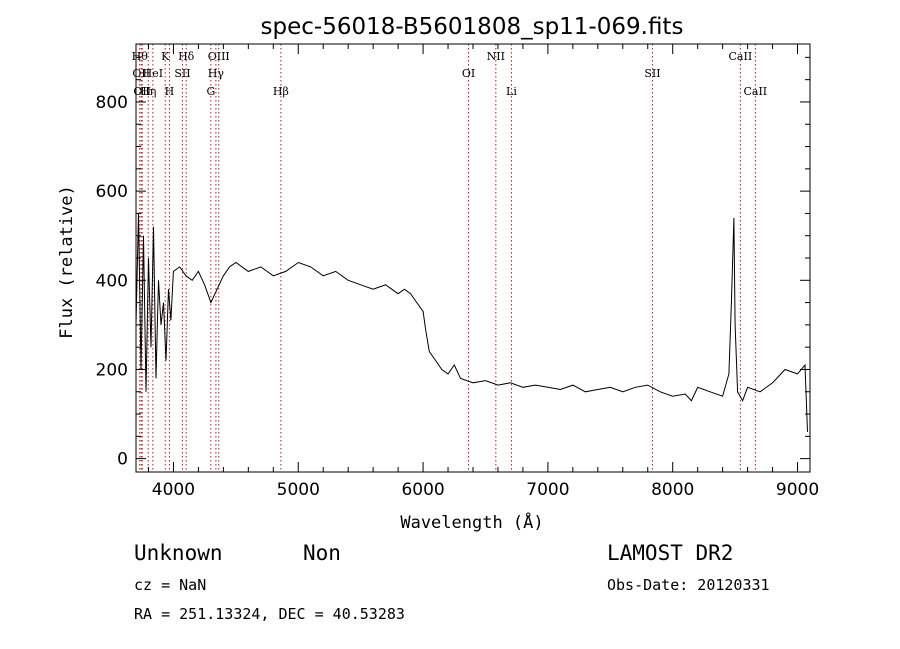  What do you see at coordinates (173, 490) in the screenshot?
I see `x-tick-label-0: 4000` at bounding box center [173, 490].